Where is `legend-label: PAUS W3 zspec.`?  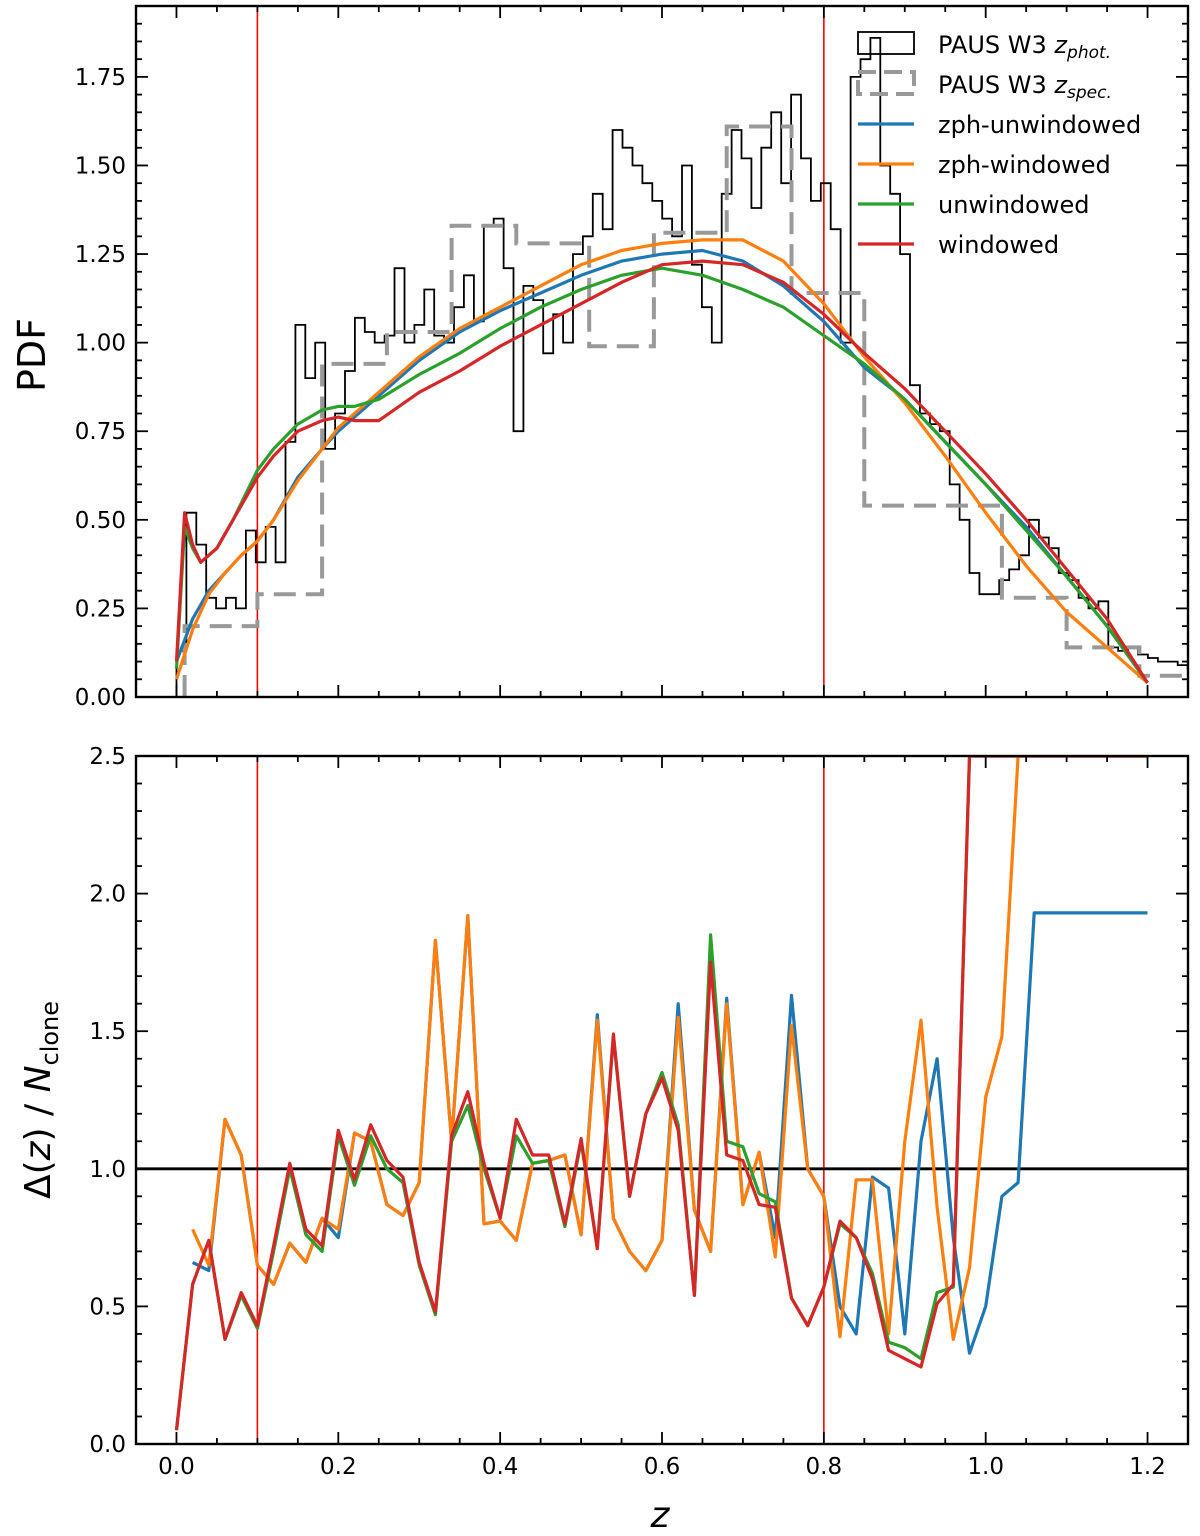
legend-label: PAUS W3 zspec. is located at coordinates (1025, 87).